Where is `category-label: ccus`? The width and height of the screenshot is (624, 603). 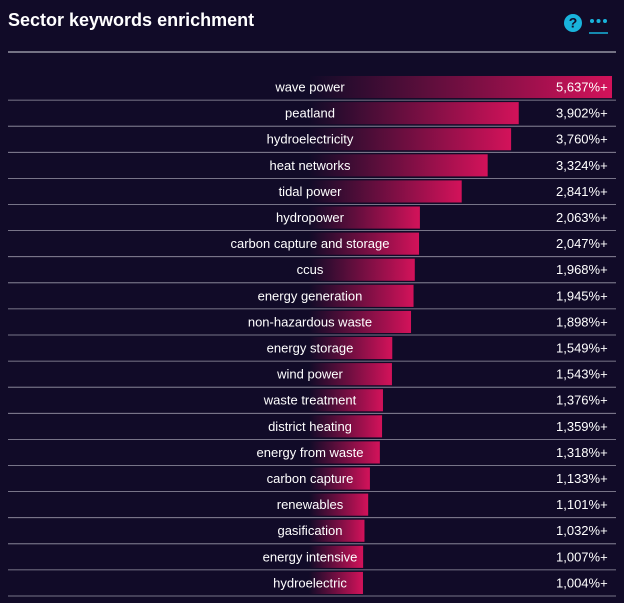 category-label: ccus is located at coordinates (310, 269).